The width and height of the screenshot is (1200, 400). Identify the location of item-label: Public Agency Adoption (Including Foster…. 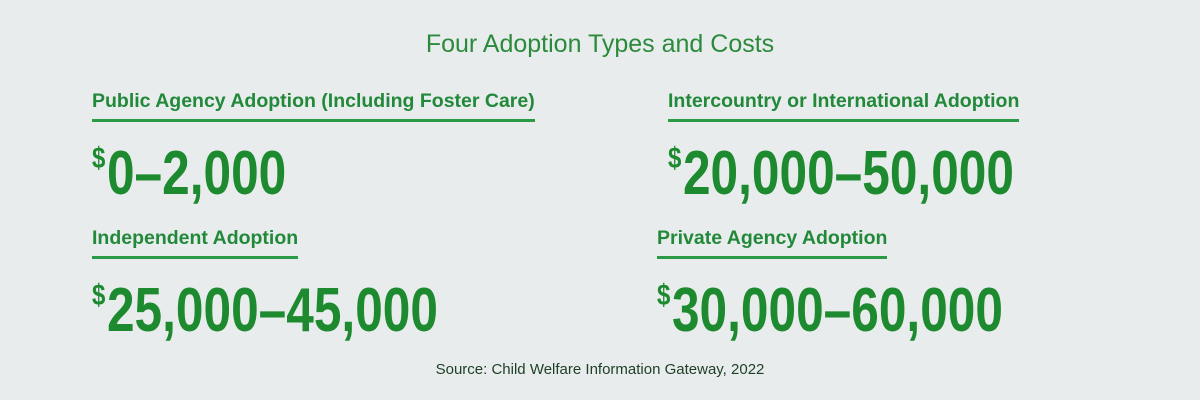
(313, 106).